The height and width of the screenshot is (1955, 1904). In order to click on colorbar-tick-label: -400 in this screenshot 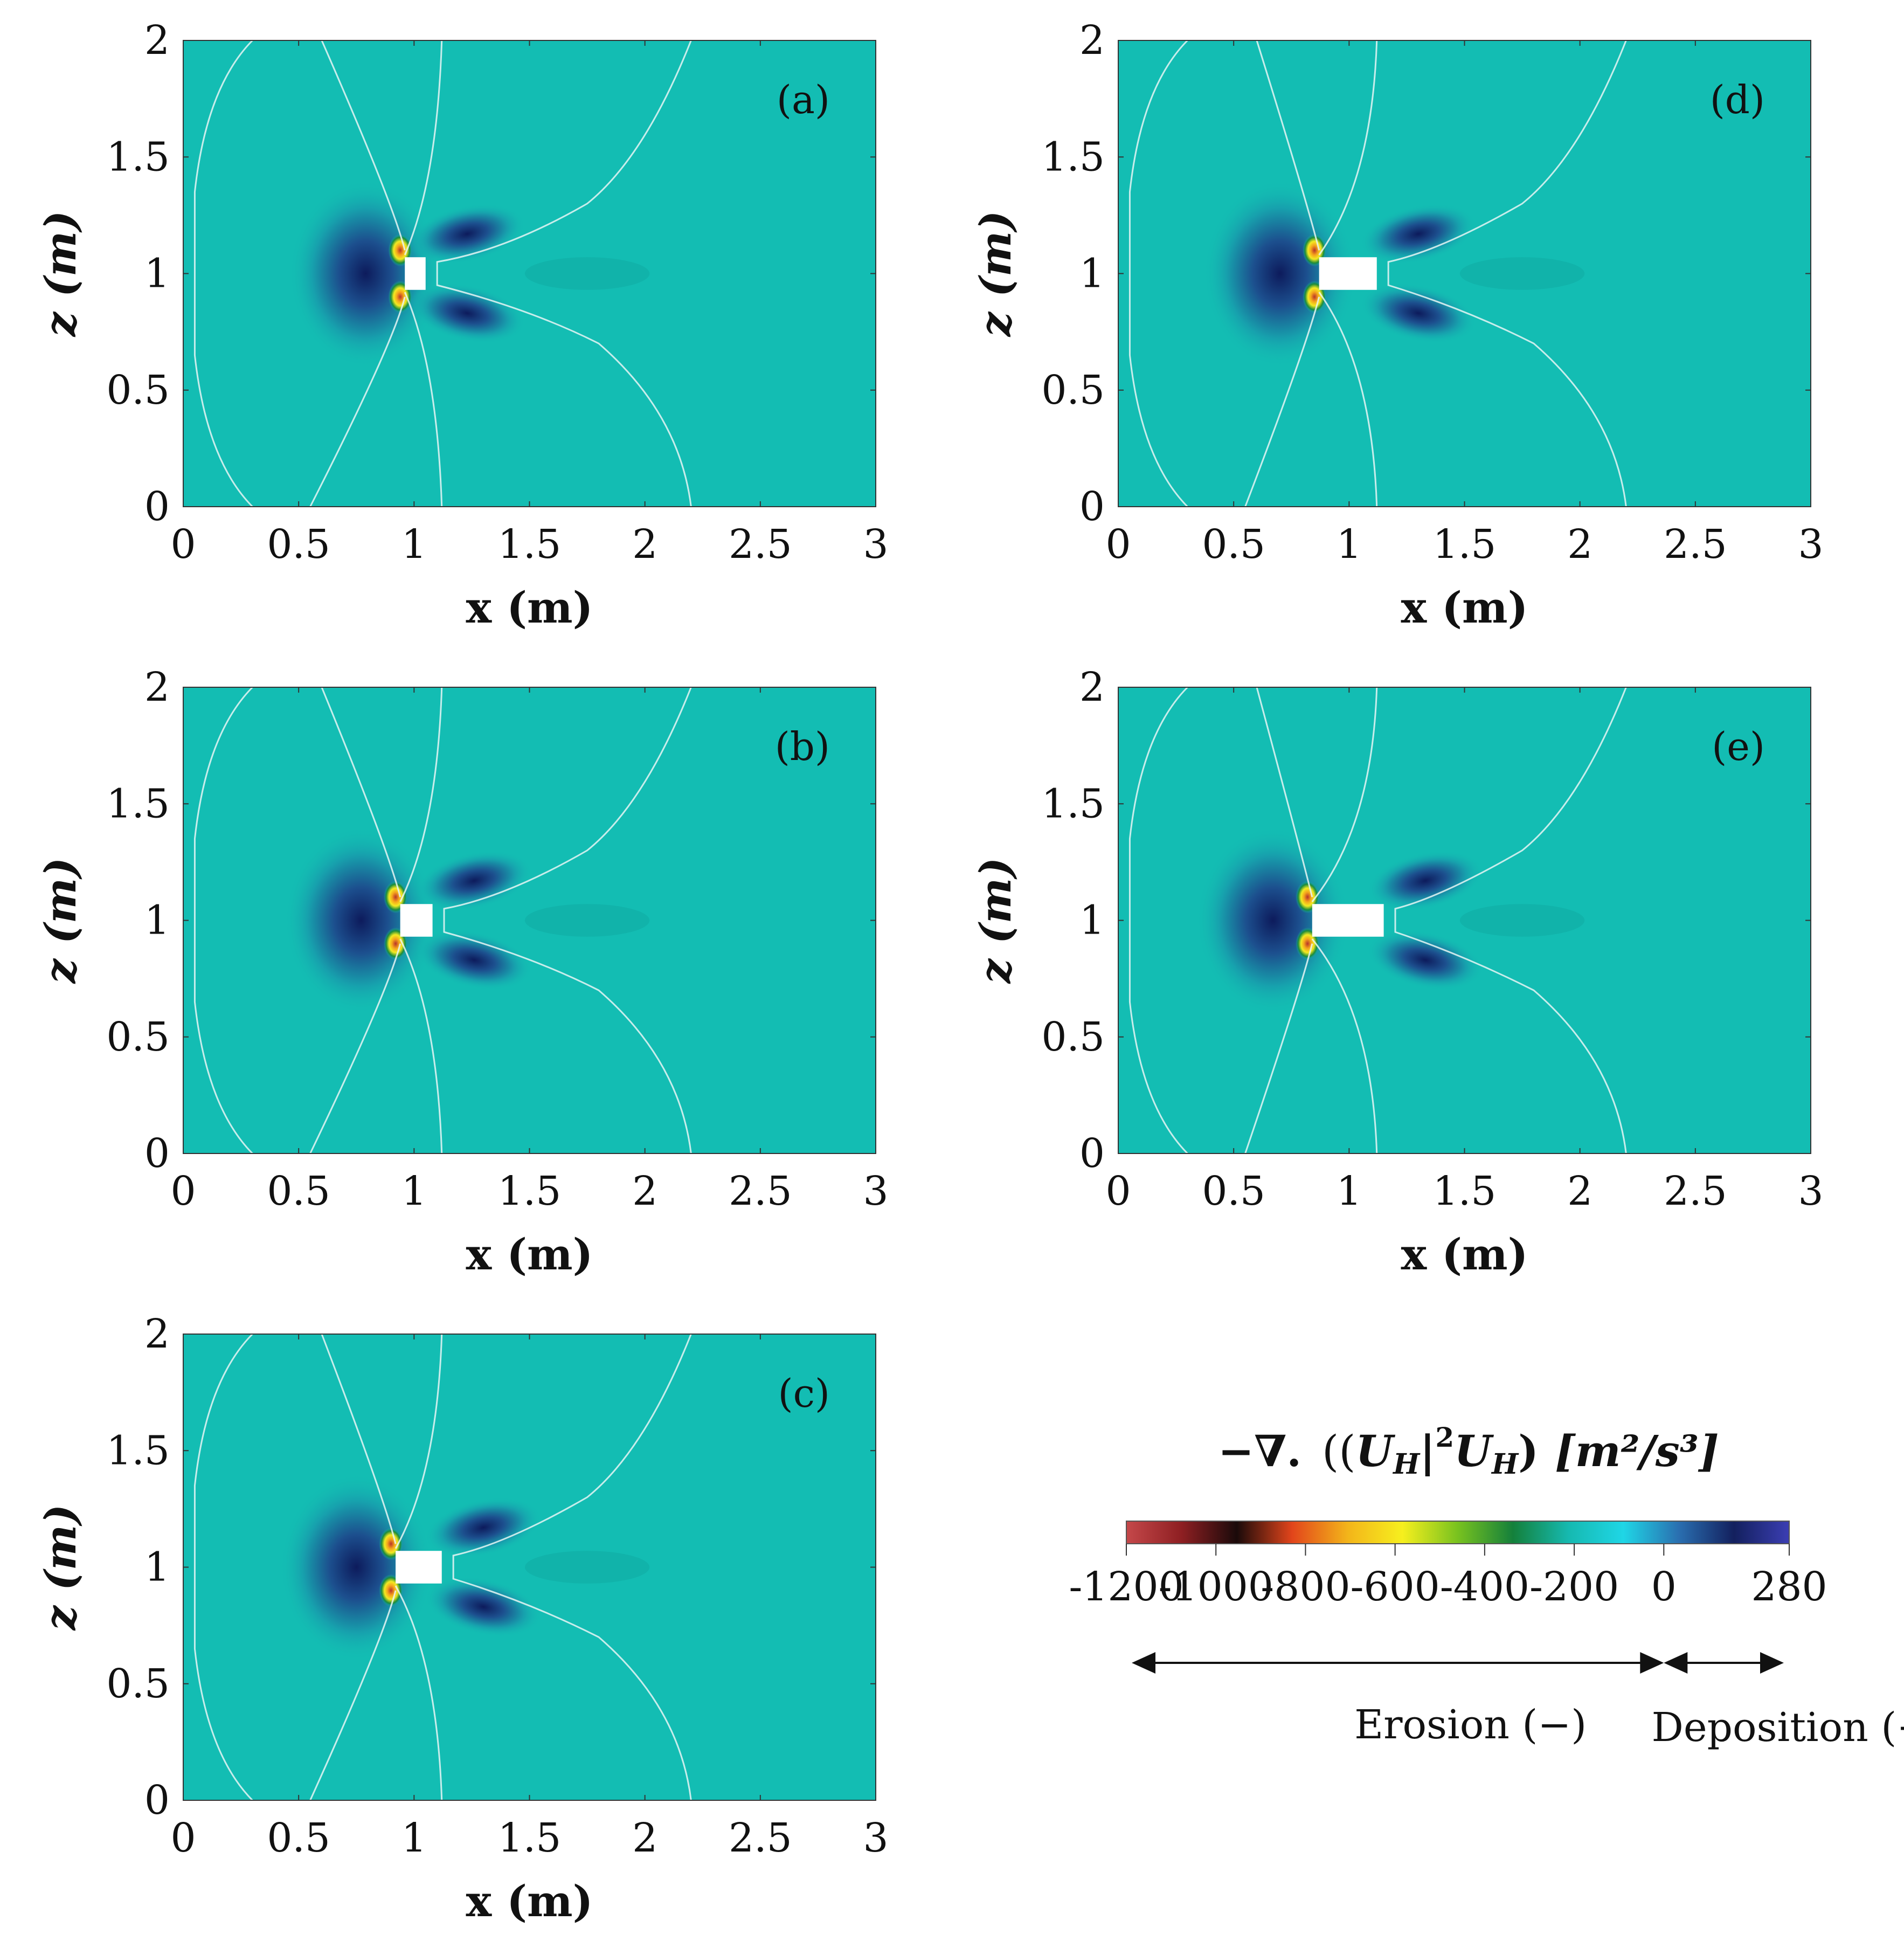, I will do `click(1485, 1587)`.